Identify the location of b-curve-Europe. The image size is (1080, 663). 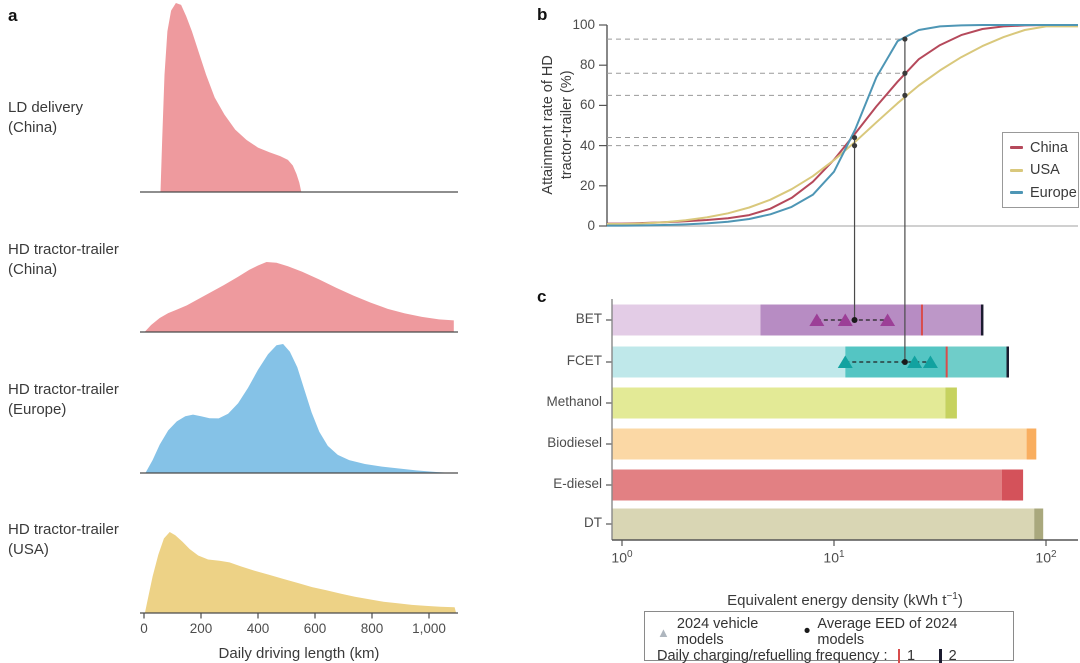
(842, 125).